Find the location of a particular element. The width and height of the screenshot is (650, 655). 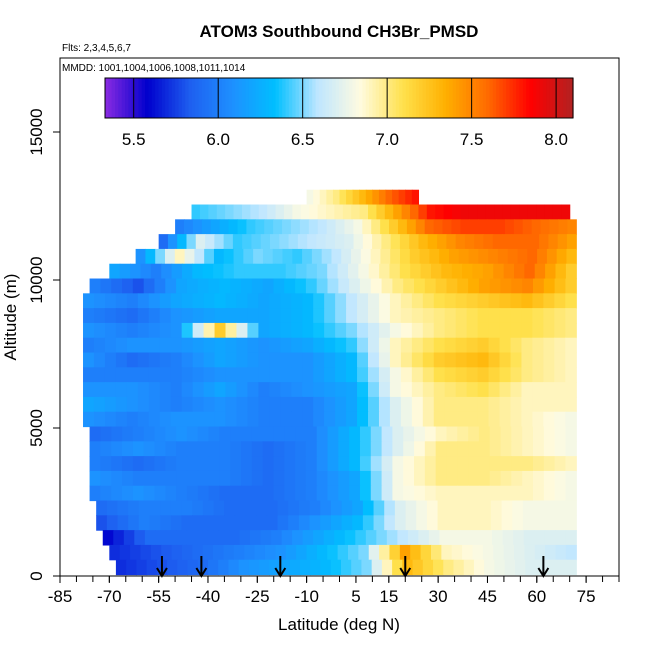

x-axis: -85 -70 -55 -40 -25 -10 5 15 30 45 60 75 is located at coordinates (334, 591).